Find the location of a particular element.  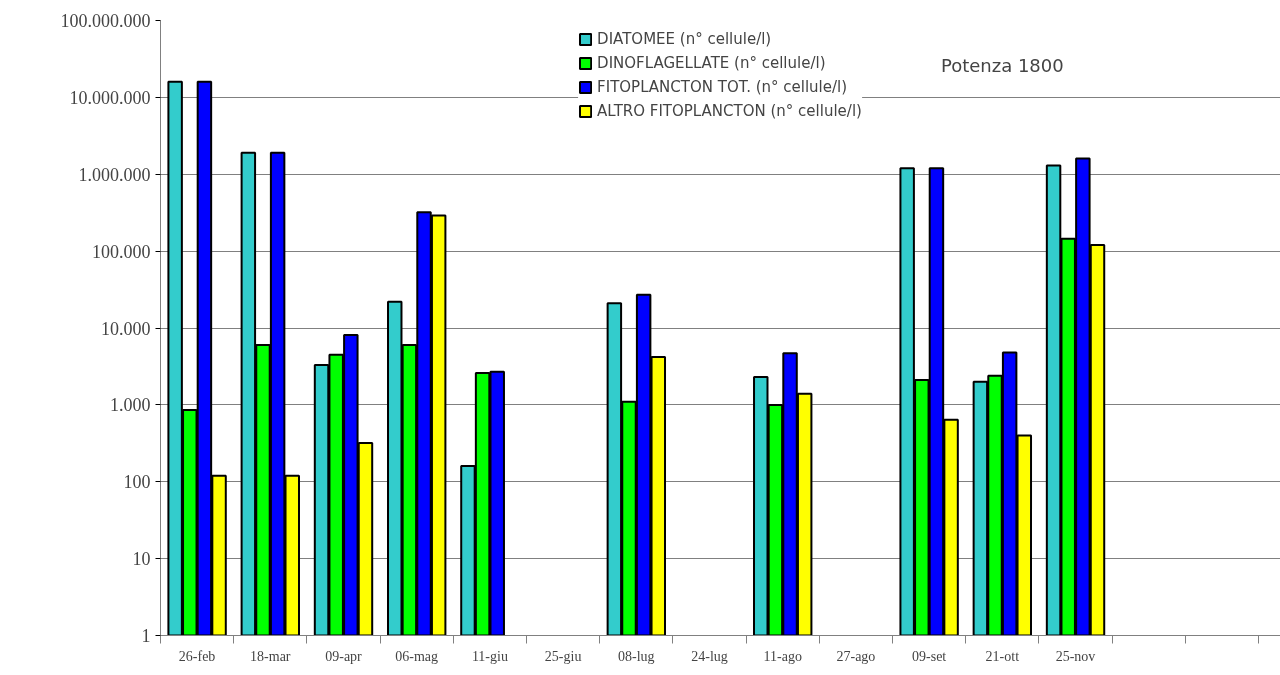

y-tick-label: 100 is located at coordinates (137, 482).